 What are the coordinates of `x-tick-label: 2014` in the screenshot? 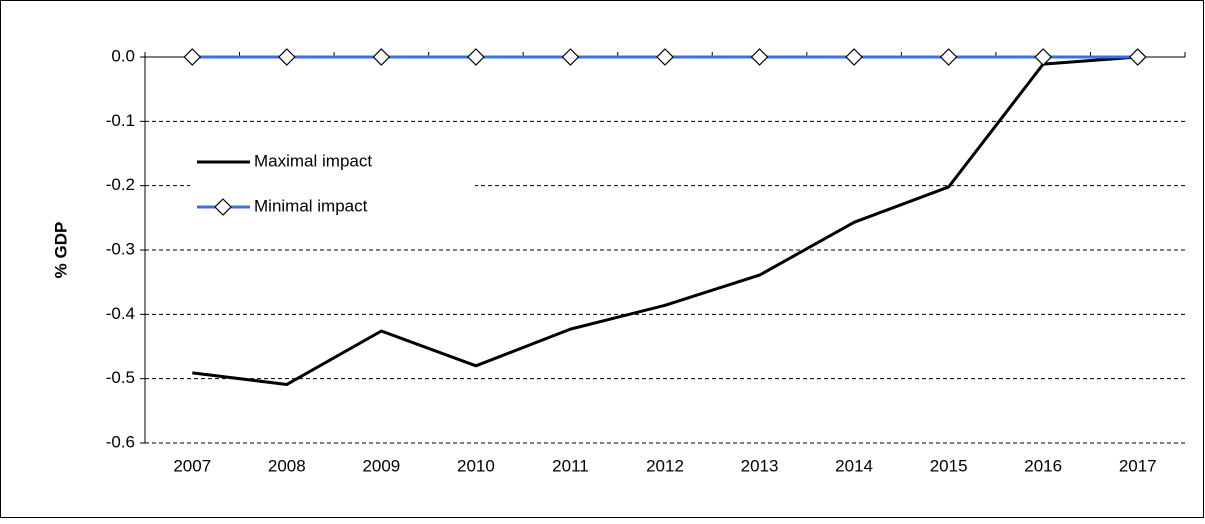 It's located at (854, 465).